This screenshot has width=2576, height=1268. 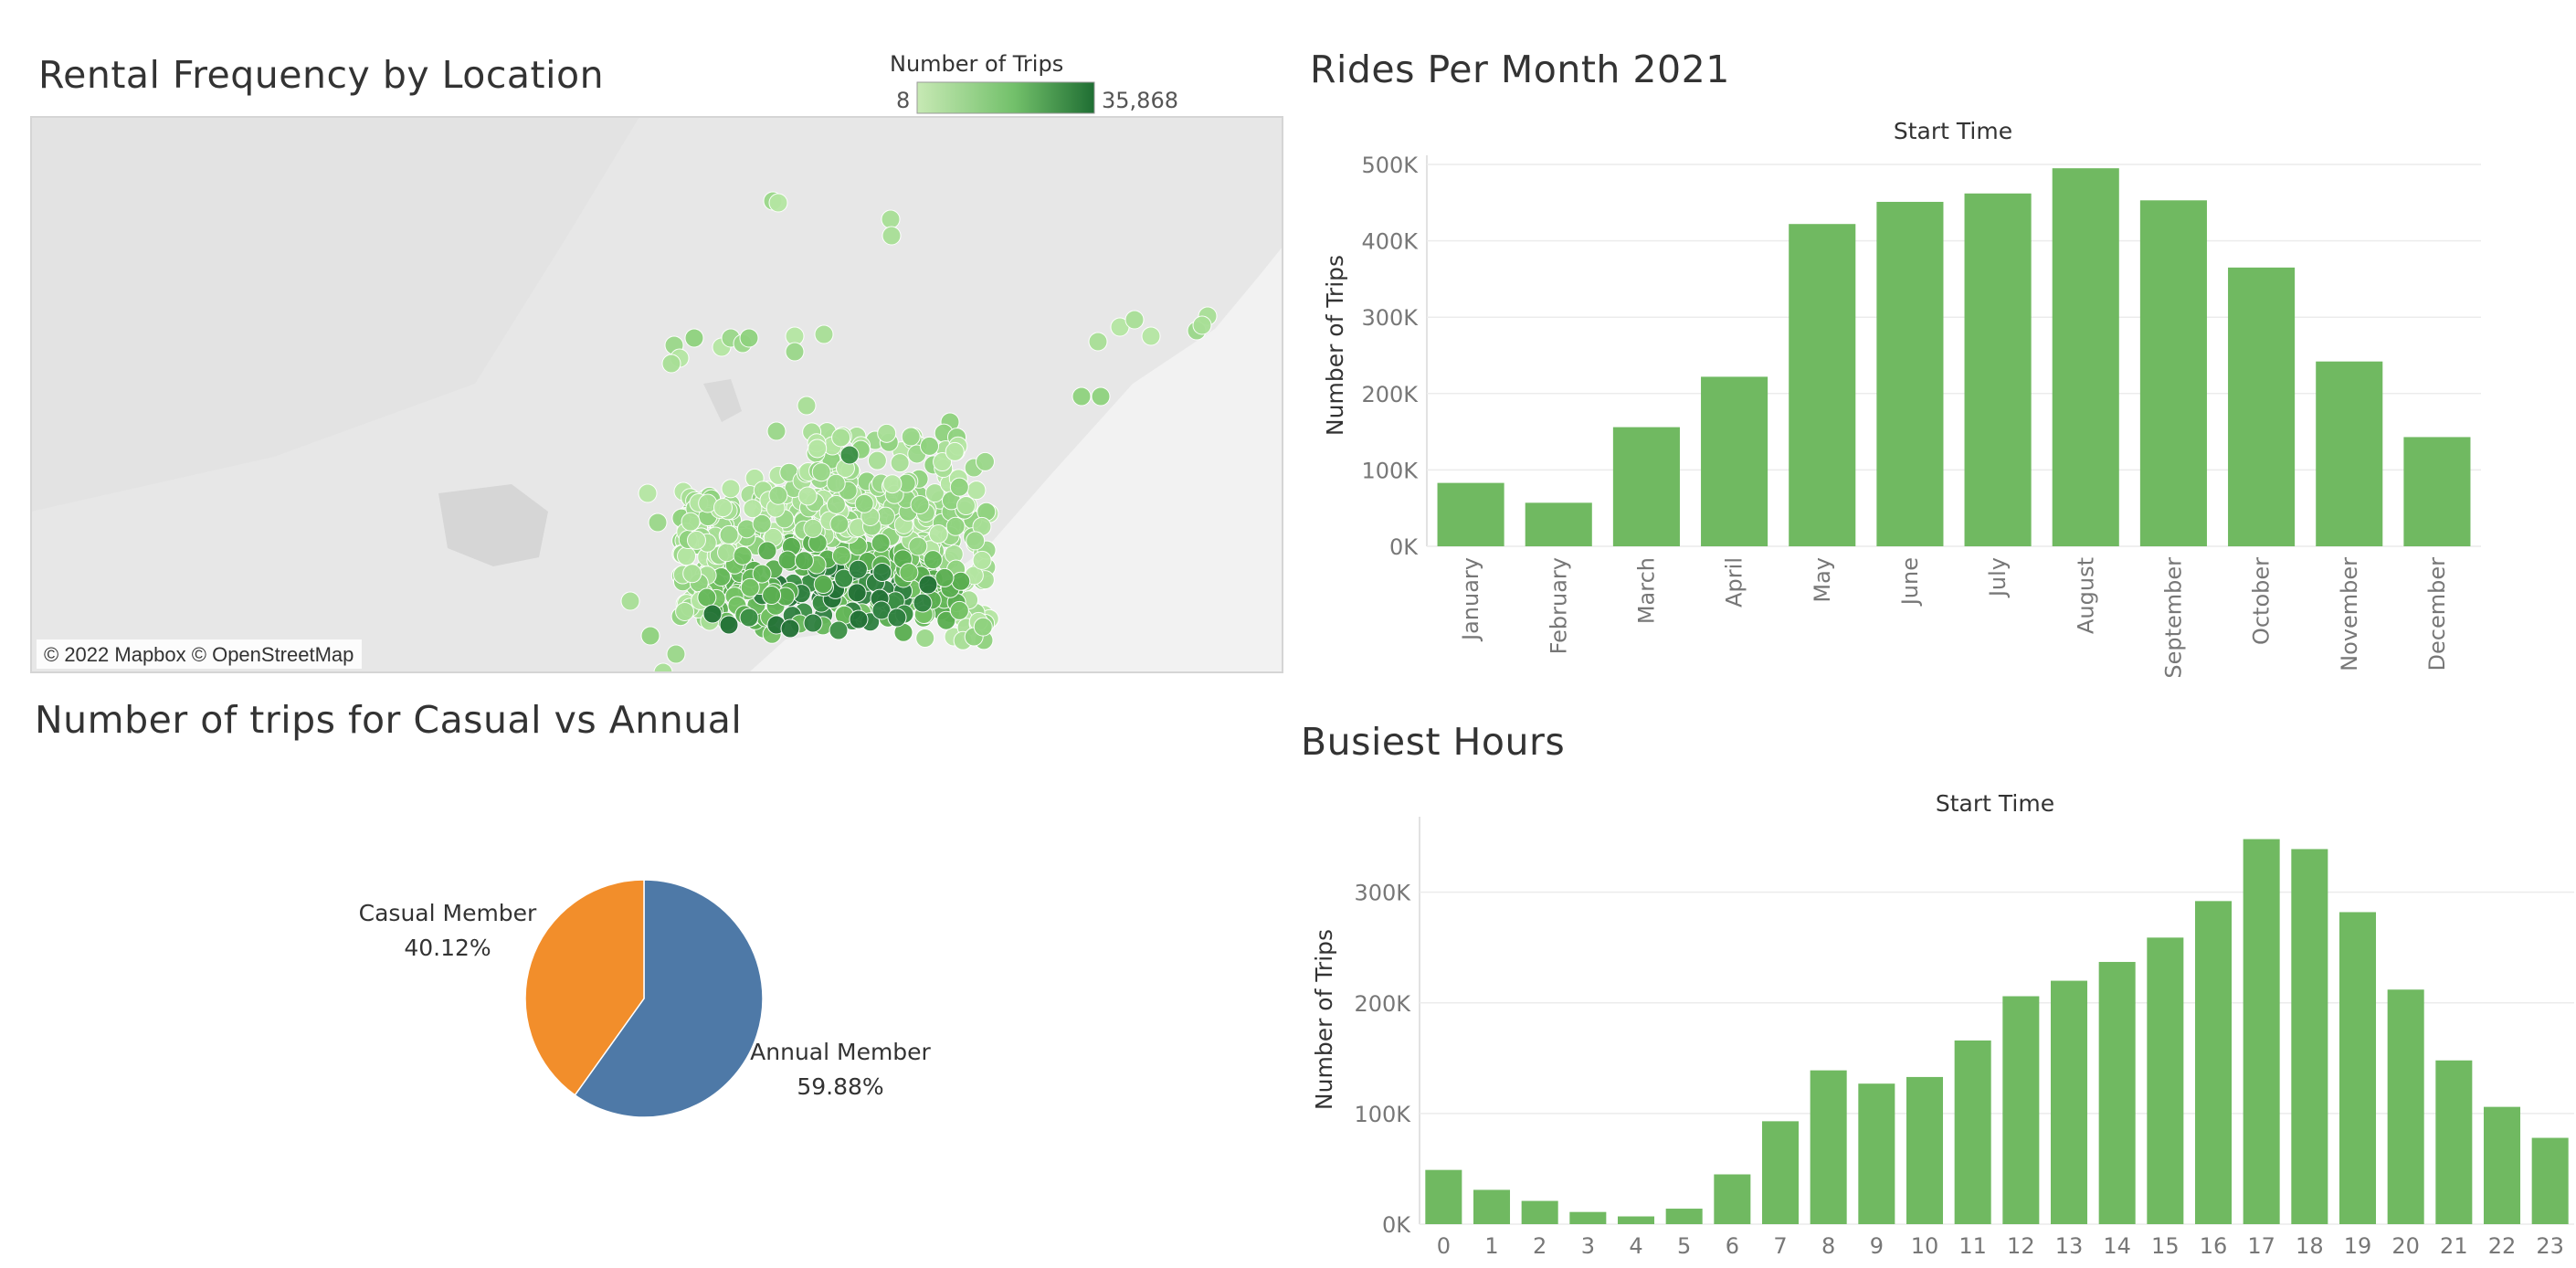 What do you see at coordinates (1734, 582) in the screenshot?
I see `monthly-x-tick-label: April` at bounding box center [1734, 582].